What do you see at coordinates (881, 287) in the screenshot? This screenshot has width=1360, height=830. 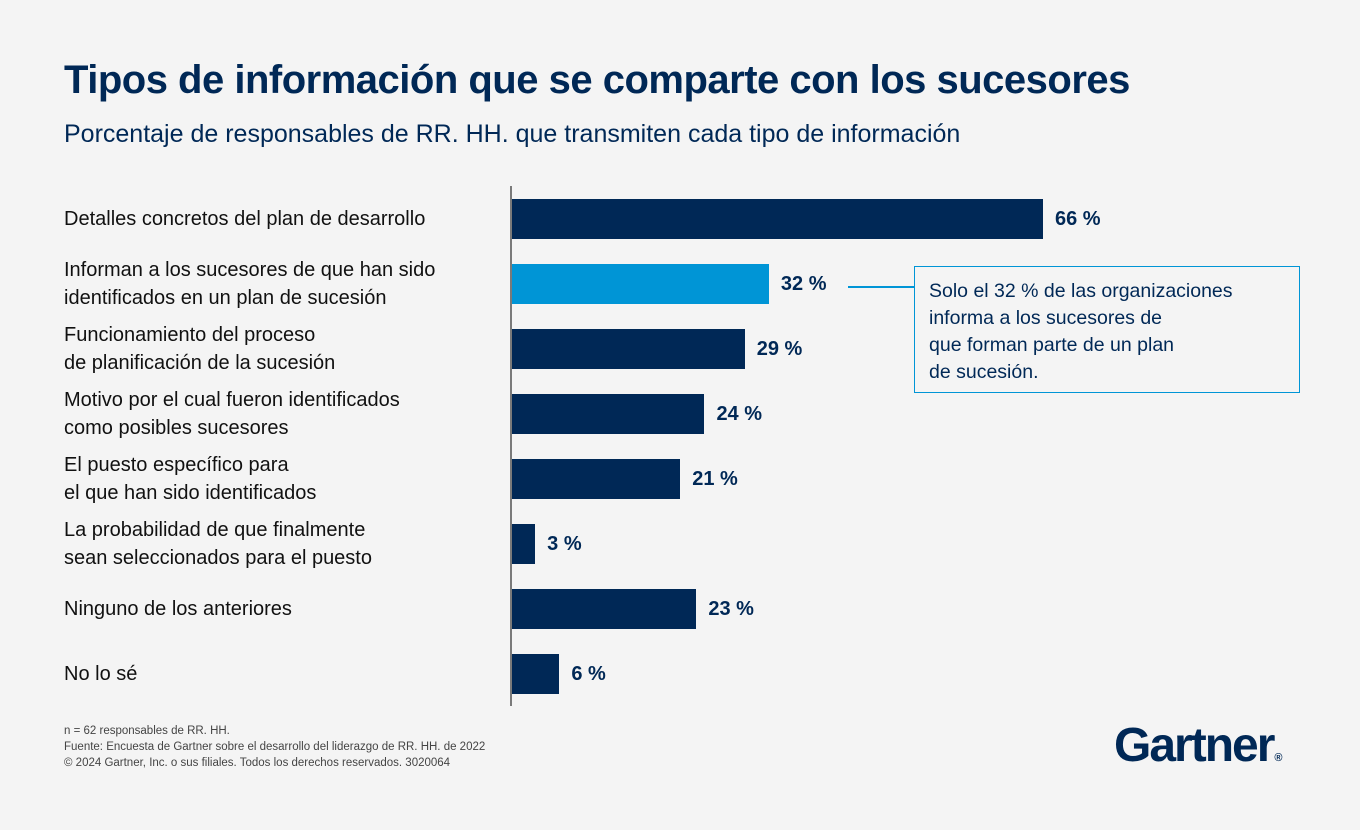 I see `callout-connector-line` at bounding box center [881, 287].